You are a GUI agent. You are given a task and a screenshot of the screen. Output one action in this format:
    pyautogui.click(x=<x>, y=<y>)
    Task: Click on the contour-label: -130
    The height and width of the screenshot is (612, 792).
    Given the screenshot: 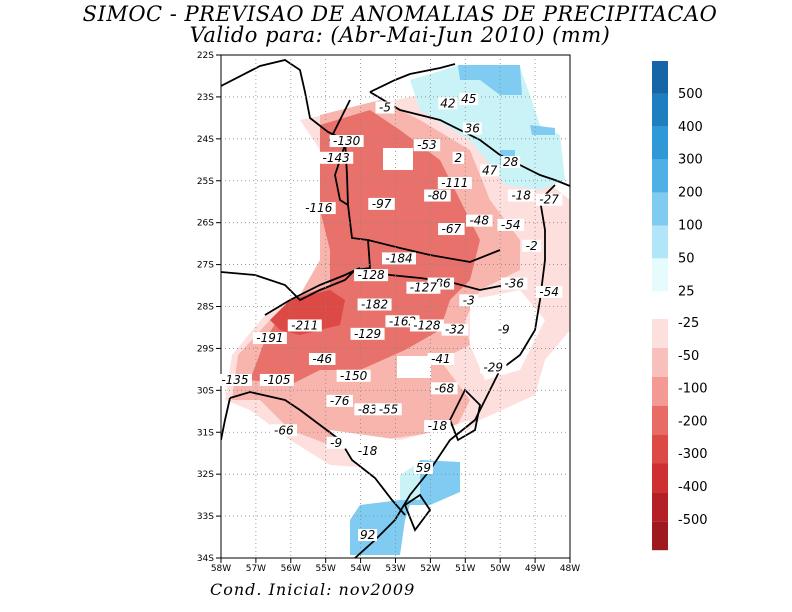 What is the action you would take?
    pyautogui.click(x=347, y=141)
    